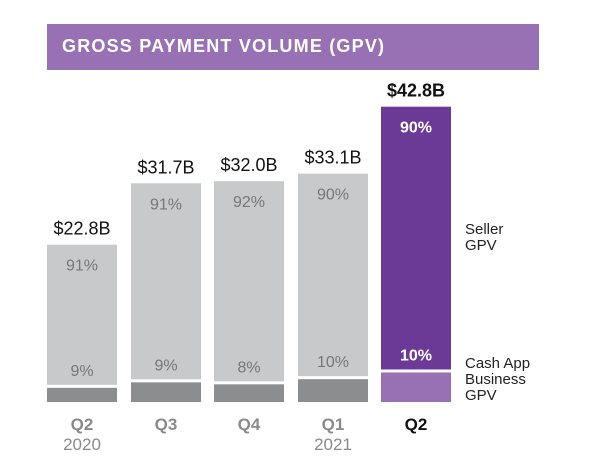 This screenshot has height=468, width=600. Describe the element at coordinates (481, 245) in the screenshot. I see `legend-seller-line2: GPV` at that location.